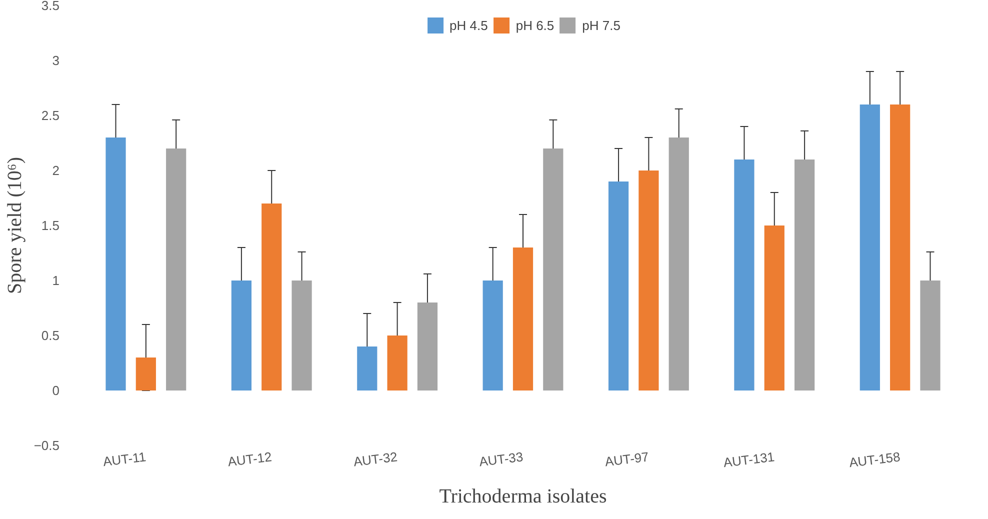 This screenshot has height=519, width=988. What do you see at coordinates (124, 459) in the screenshot?
I see `x-tick-label: AUT-11` at bounding box center [124, 459].